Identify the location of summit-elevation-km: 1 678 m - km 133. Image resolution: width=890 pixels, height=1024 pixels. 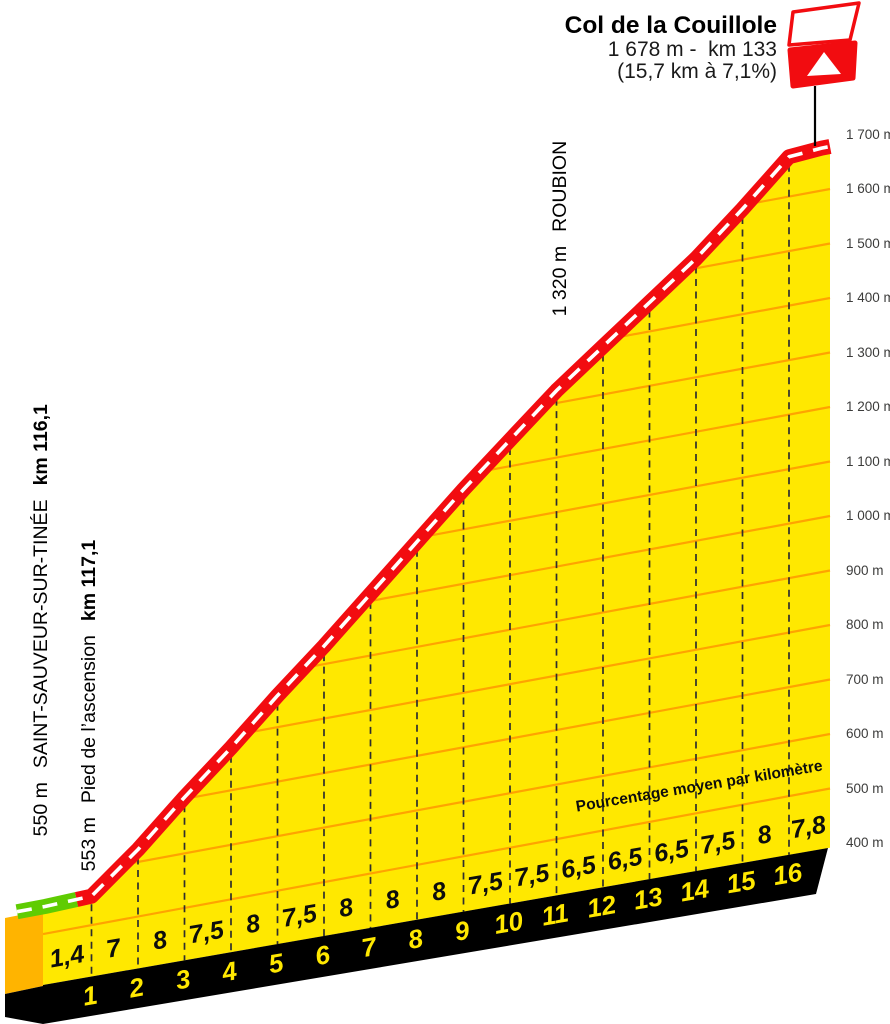
(692, 49).